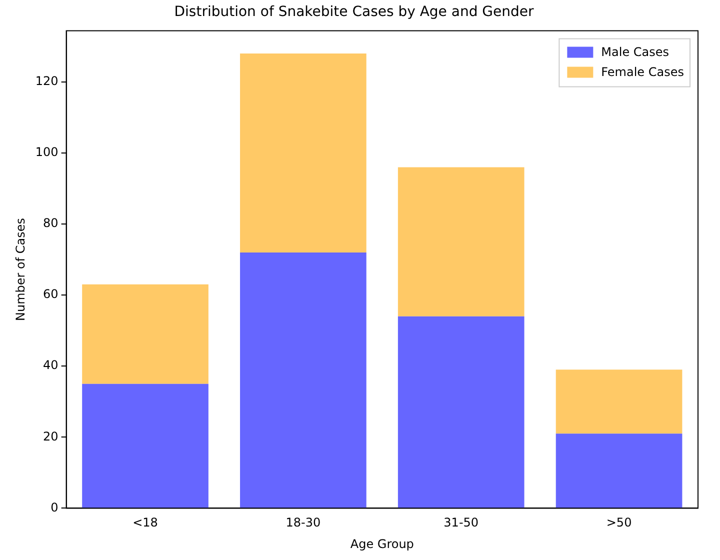 This screenshot has width=720, height=560. Describe the element at coordinates (619, 523) in the screenshot. I see `x-tick-label: >50` at that location.